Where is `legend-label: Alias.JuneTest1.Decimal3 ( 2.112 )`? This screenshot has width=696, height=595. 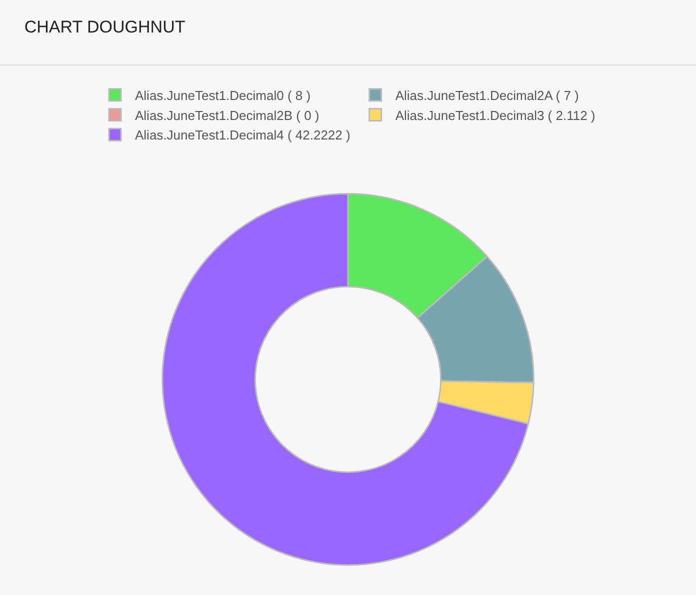 legend-label: Alias.JuneTest1.Decimal3 ( 2.112 ) is located at coordinates (495, 115).